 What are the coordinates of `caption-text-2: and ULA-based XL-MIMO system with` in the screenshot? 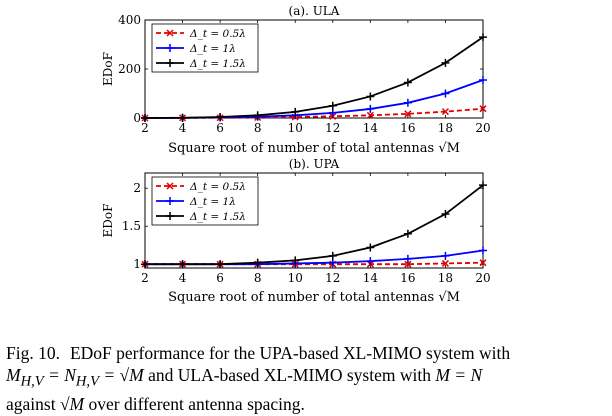 It's located at (289, 375).